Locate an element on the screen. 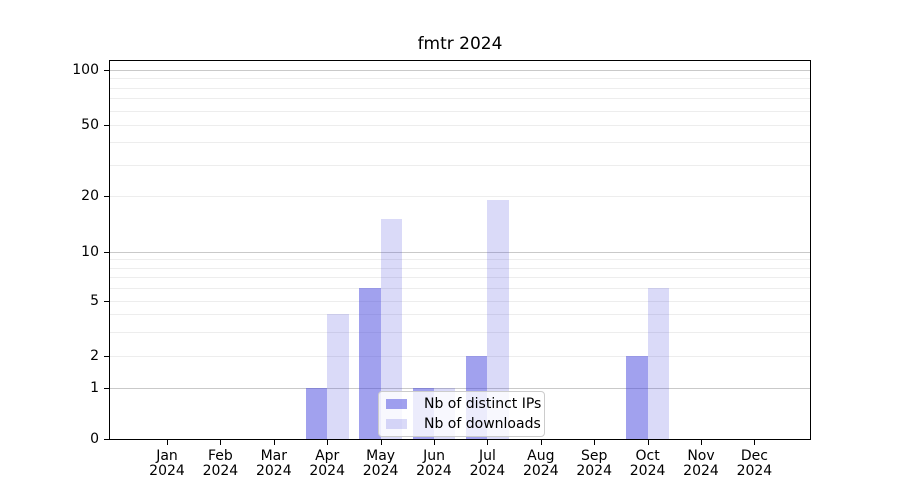  y-tick-label: 50 is located at coordinates (90, 125).